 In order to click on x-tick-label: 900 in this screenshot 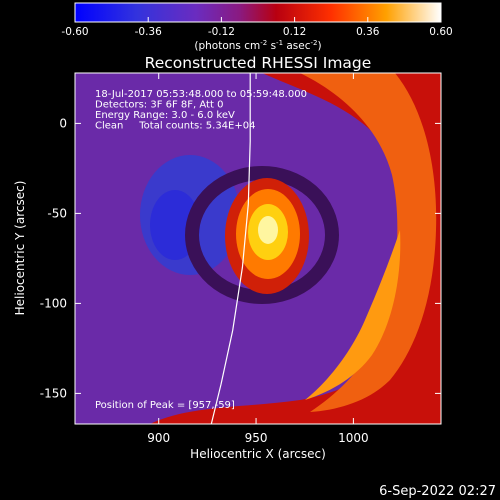, I will do `click(158, 438)`.